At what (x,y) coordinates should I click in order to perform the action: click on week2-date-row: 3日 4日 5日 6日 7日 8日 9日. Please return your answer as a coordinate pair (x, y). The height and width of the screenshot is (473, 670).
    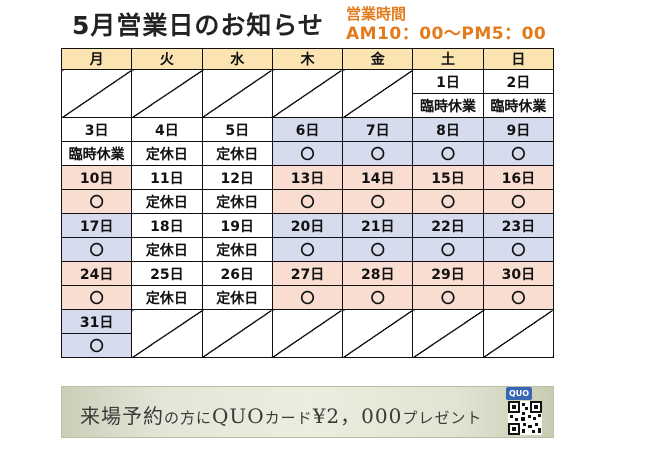
    Looking at the image, I should click on (307, 129).